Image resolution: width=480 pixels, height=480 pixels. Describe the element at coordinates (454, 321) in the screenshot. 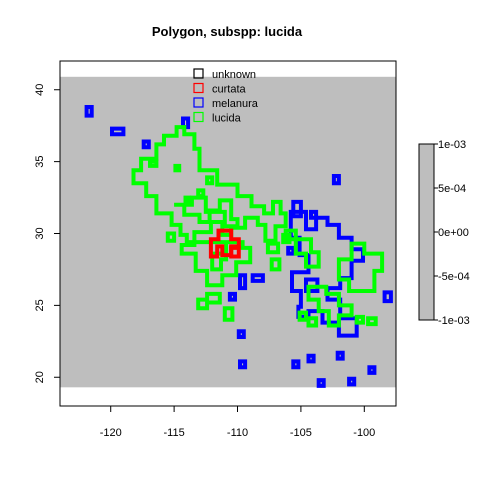

I see `colorbar-tick-label: -1e-03` at that location.